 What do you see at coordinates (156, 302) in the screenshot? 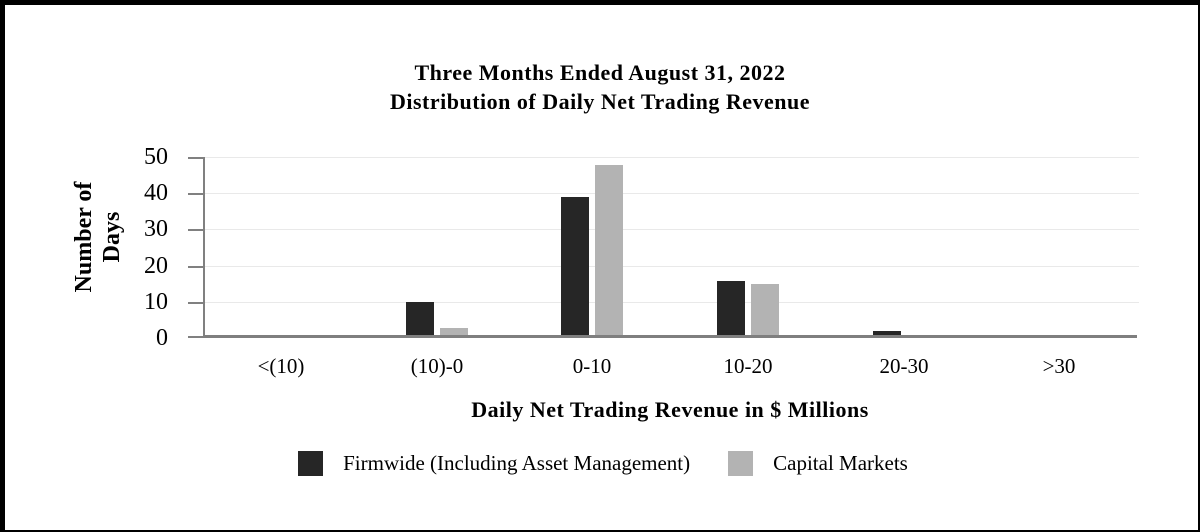
I see `y-tick-label-10: 10` at bounding box center [156, 302].